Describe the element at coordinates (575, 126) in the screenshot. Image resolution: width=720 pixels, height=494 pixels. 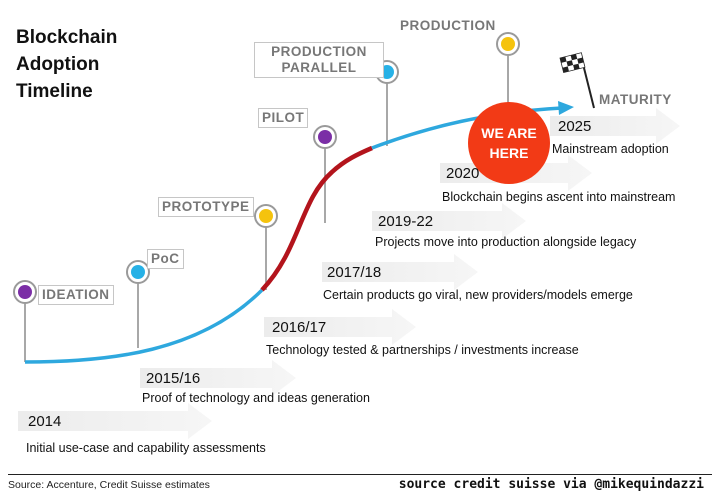
I see `timeline-year-2025: 2025` at that location.